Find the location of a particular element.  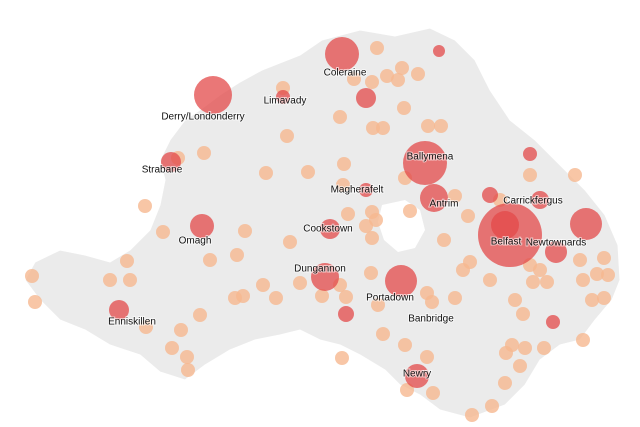

place-label: Strabane is located at coordinates (162, 170).